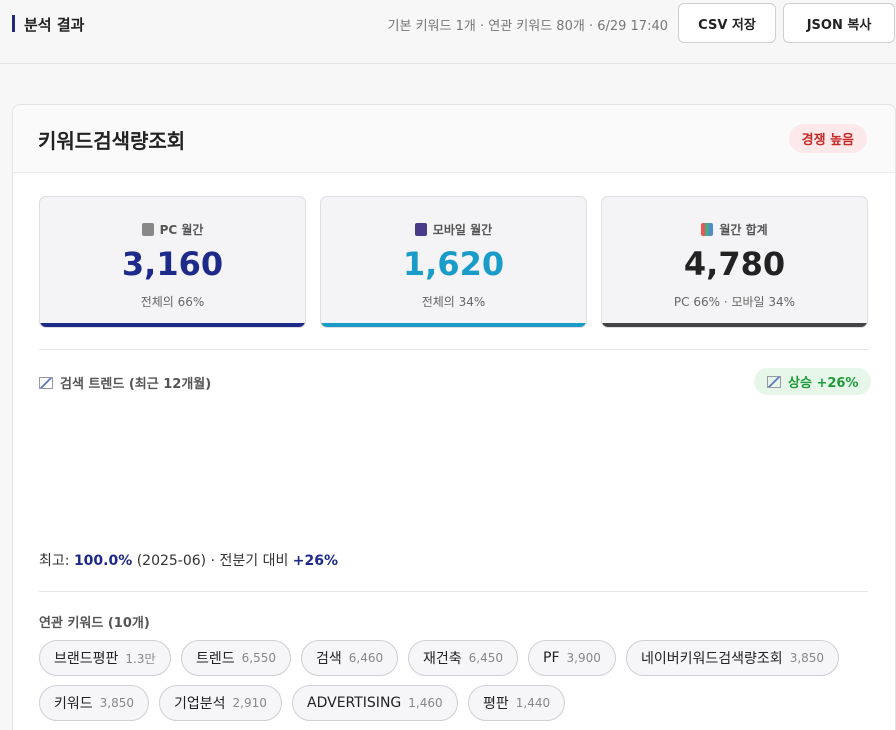  I want to click on trend-section-title: 검색 트렌드 (최근 12개월), so click(125, 382).